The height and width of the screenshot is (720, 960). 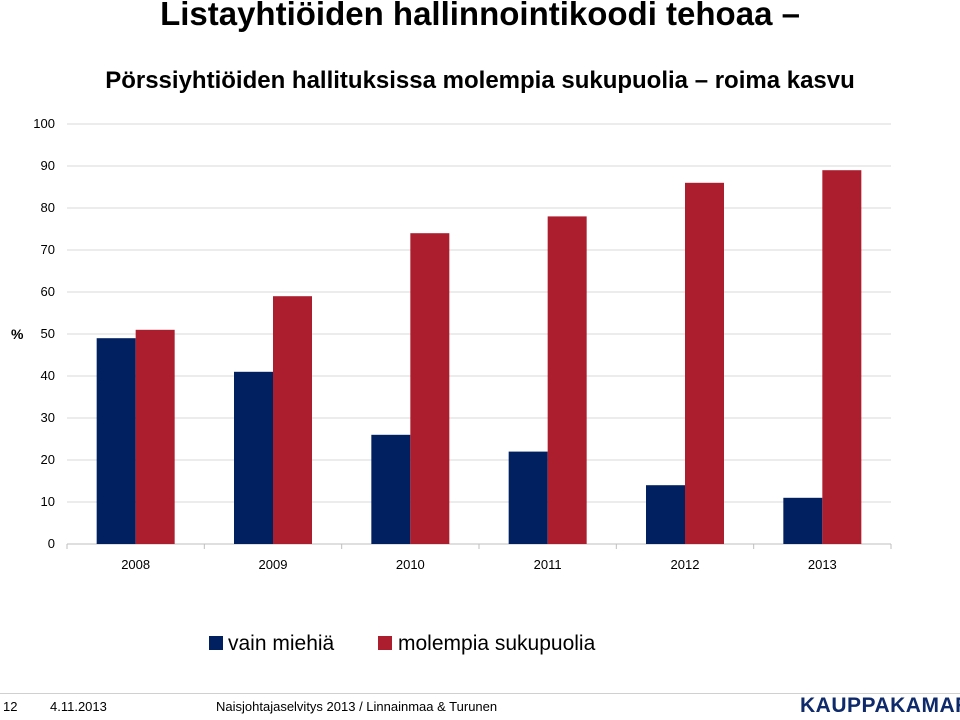 What do you see at coordinates (704, 363) in the screenshot?
I see `bar-molempia-sukupuolia-2012` at bounding box center [704, 363].